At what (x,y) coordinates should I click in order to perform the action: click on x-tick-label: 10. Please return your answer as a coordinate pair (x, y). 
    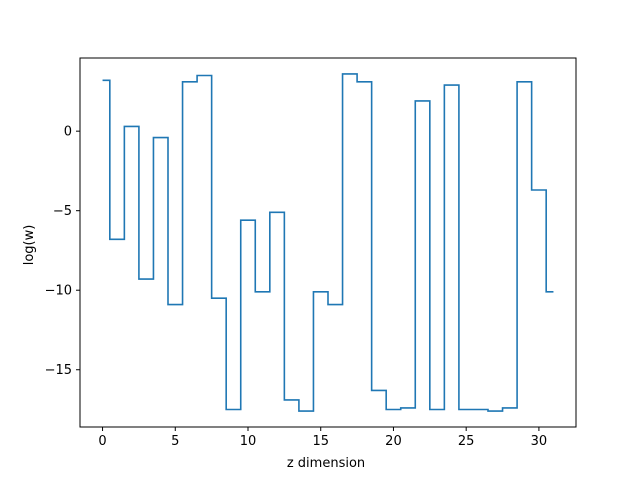
    Looking at the image, I should click on (248, 441).